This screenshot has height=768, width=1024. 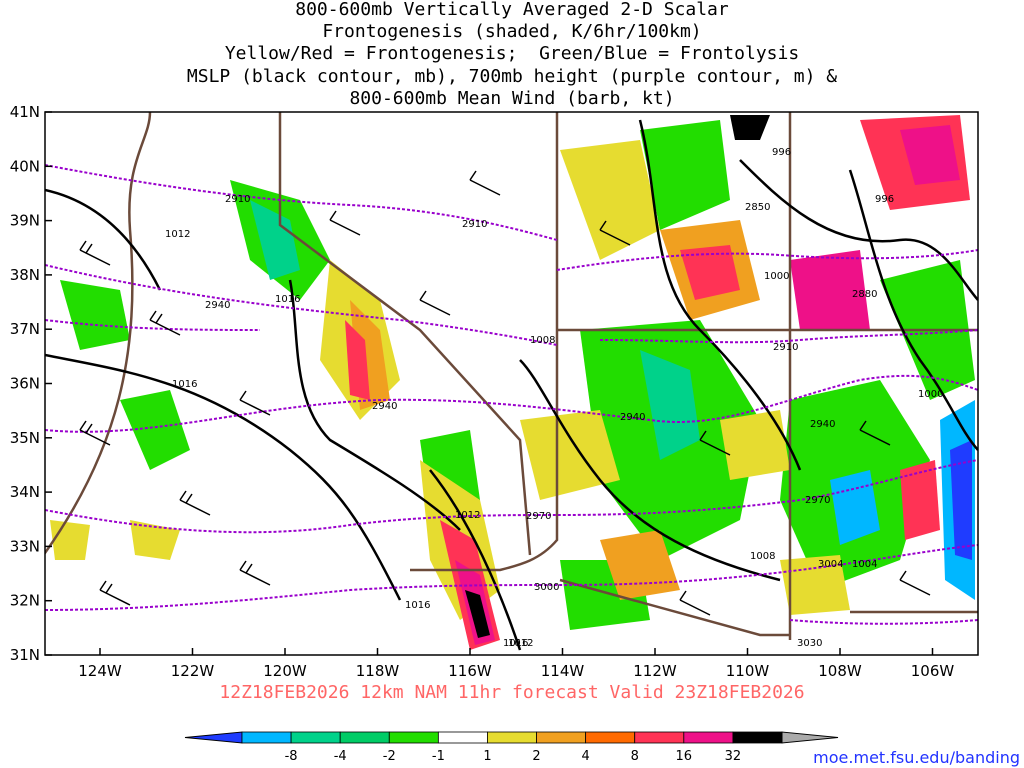 What do you see at coordinates (585, 756) in the screenshot?
I see `colorbar-label: 4` at bounding box center [585, 756].